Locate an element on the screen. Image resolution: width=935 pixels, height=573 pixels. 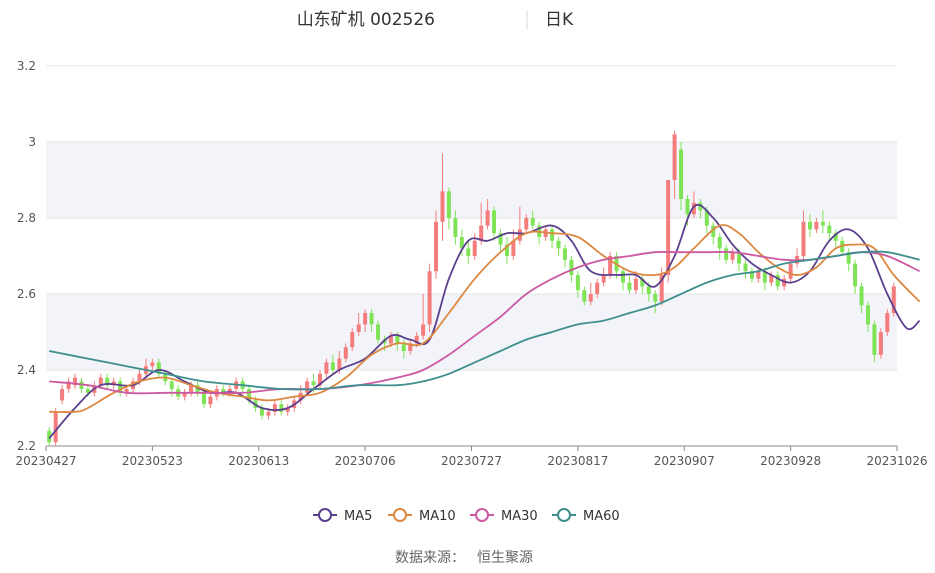
source-value: 恒生聚源 is located at coordinates (505, 558).